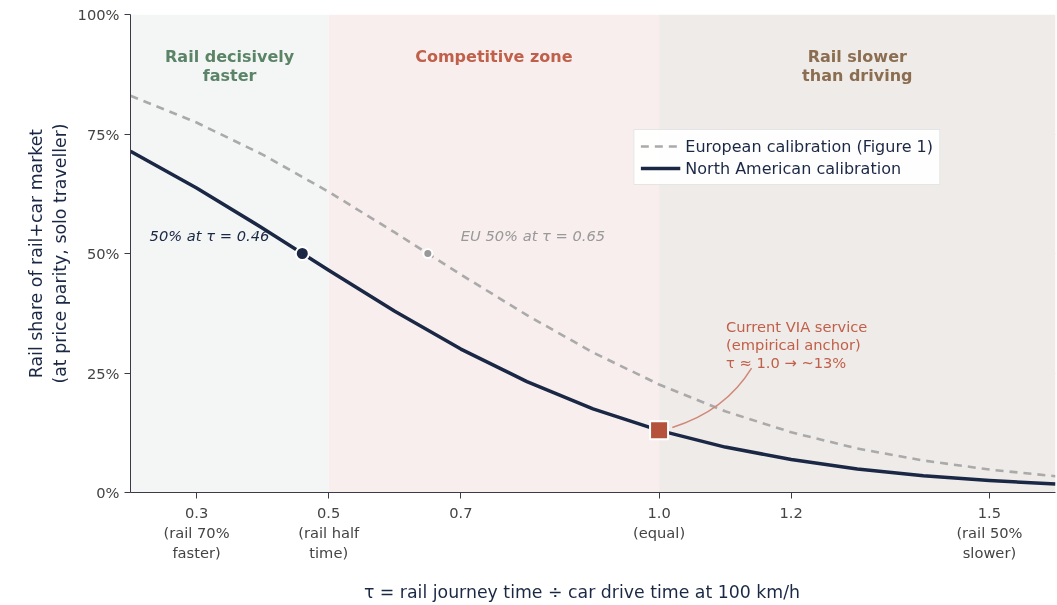  Describe the element at coordinates (103, 253) in the screenshot. I see `y-tick-label: 50%` at that location.